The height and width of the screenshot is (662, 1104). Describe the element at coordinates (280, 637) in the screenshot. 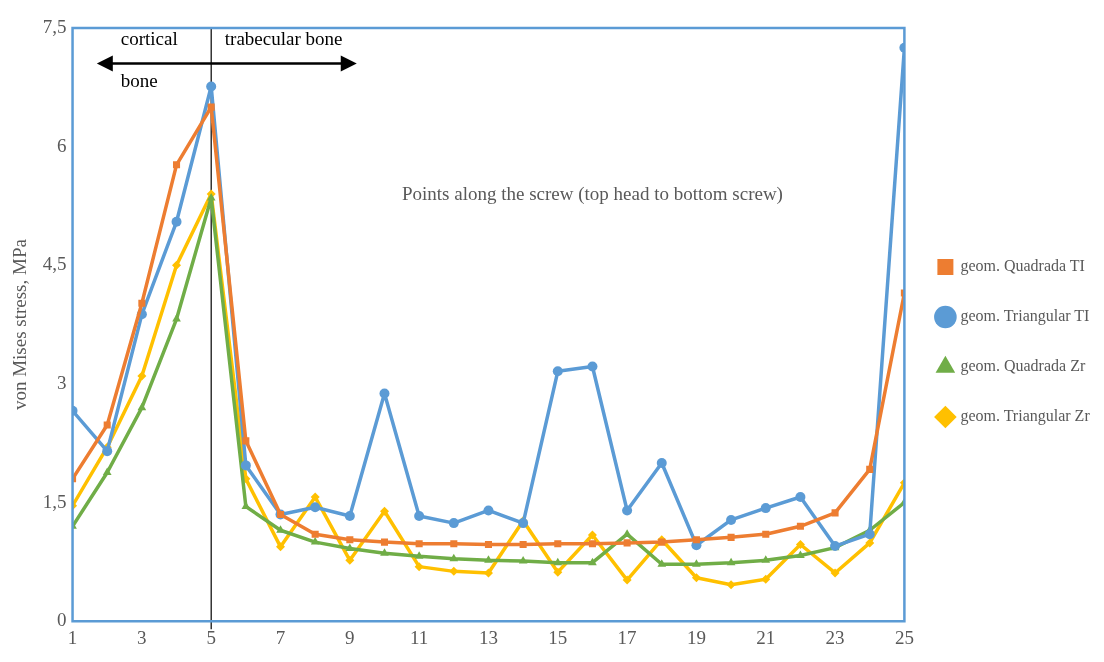

I see `x-tick-label: 7` at that location.